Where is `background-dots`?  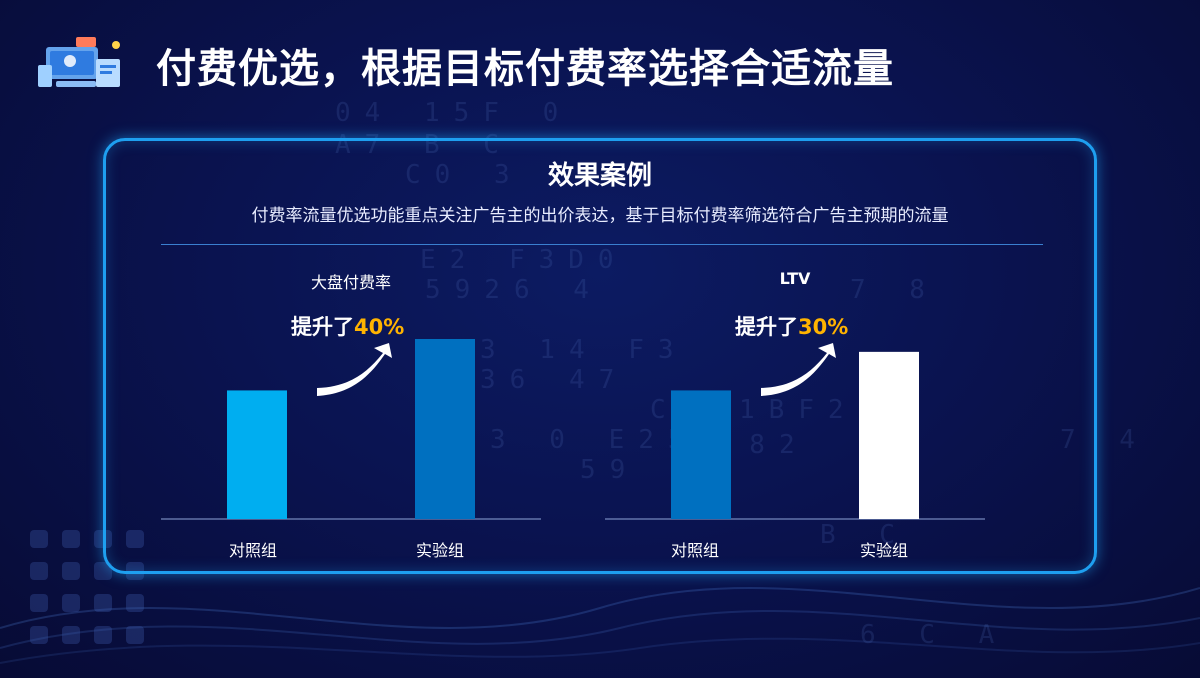 background-dots is located at coordinates (87, 587).